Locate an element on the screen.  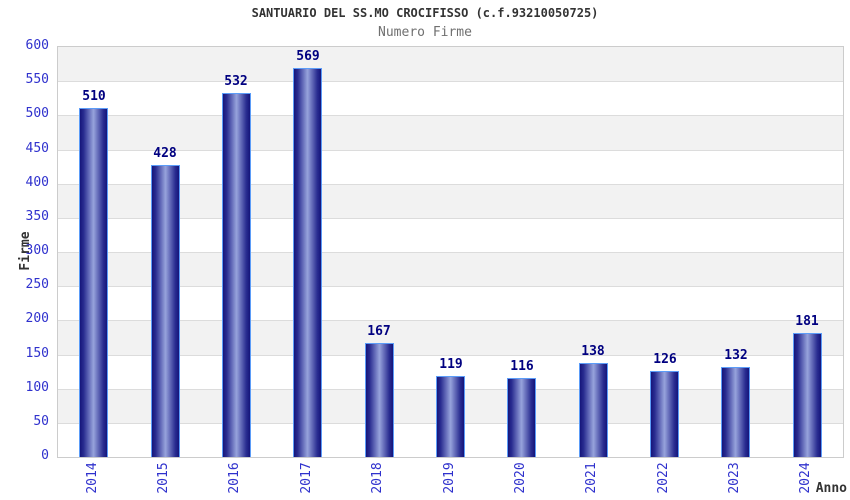
x-axis-title: Anno is located at coordinates (831, 488).